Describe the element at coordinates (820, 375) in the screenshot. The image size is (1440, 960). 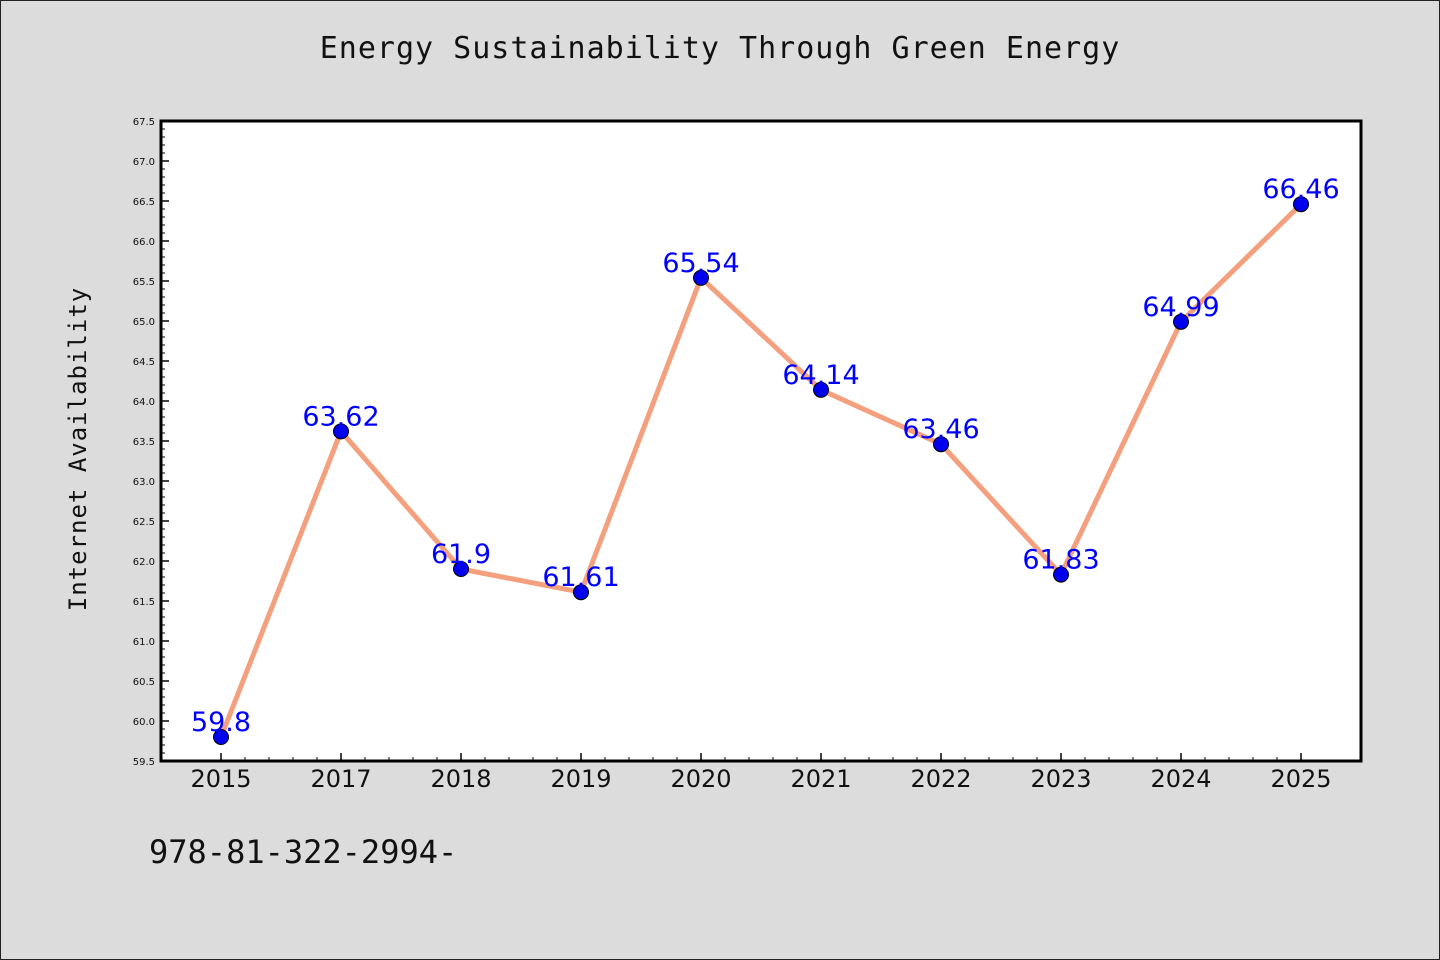
I see `data-label: 64.14` at that location.